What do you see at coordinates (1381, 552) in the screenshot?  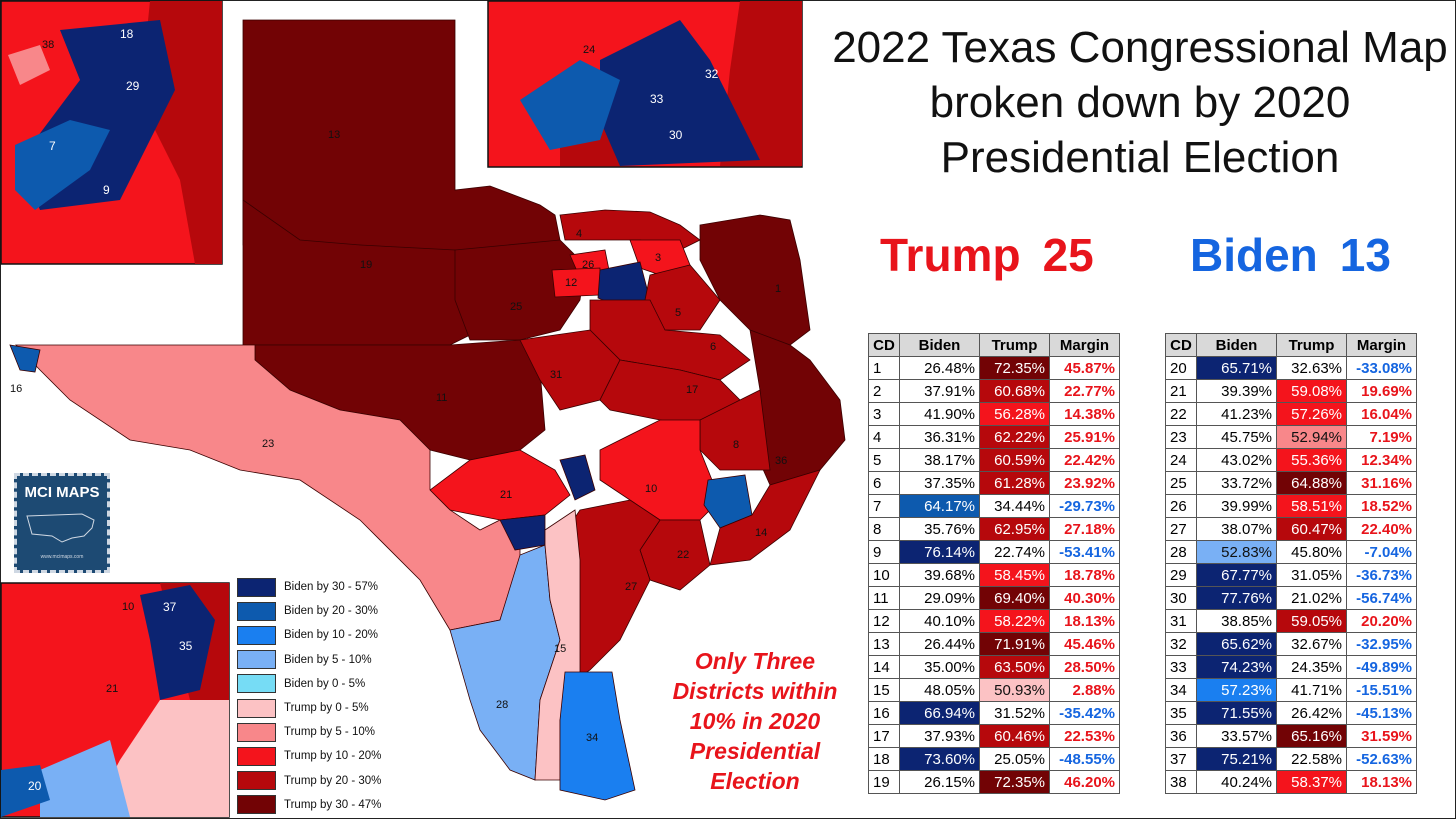 I see `cell-margin: -7.04%` at bounding box center [1381, 552].